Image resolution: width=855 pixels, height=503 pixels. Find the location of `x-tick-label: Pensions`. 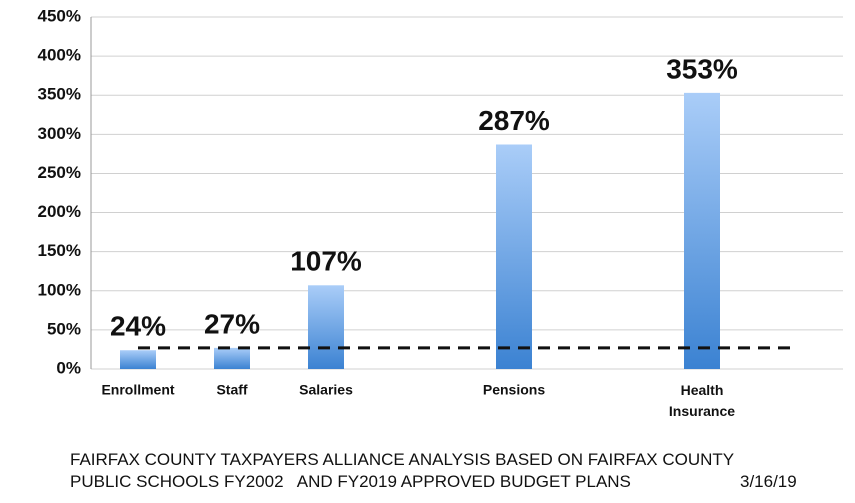

x-tick-label: Pensions is located at coordinates (514, 390).